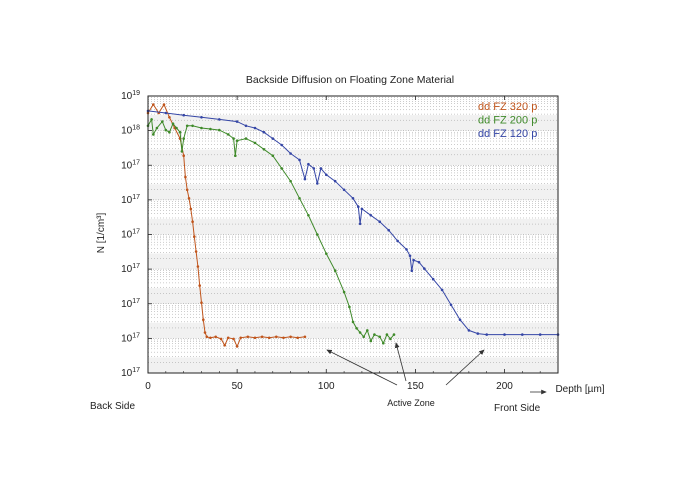  I want to click on y-axis-title: N [1/cm³], so click(101, 233).